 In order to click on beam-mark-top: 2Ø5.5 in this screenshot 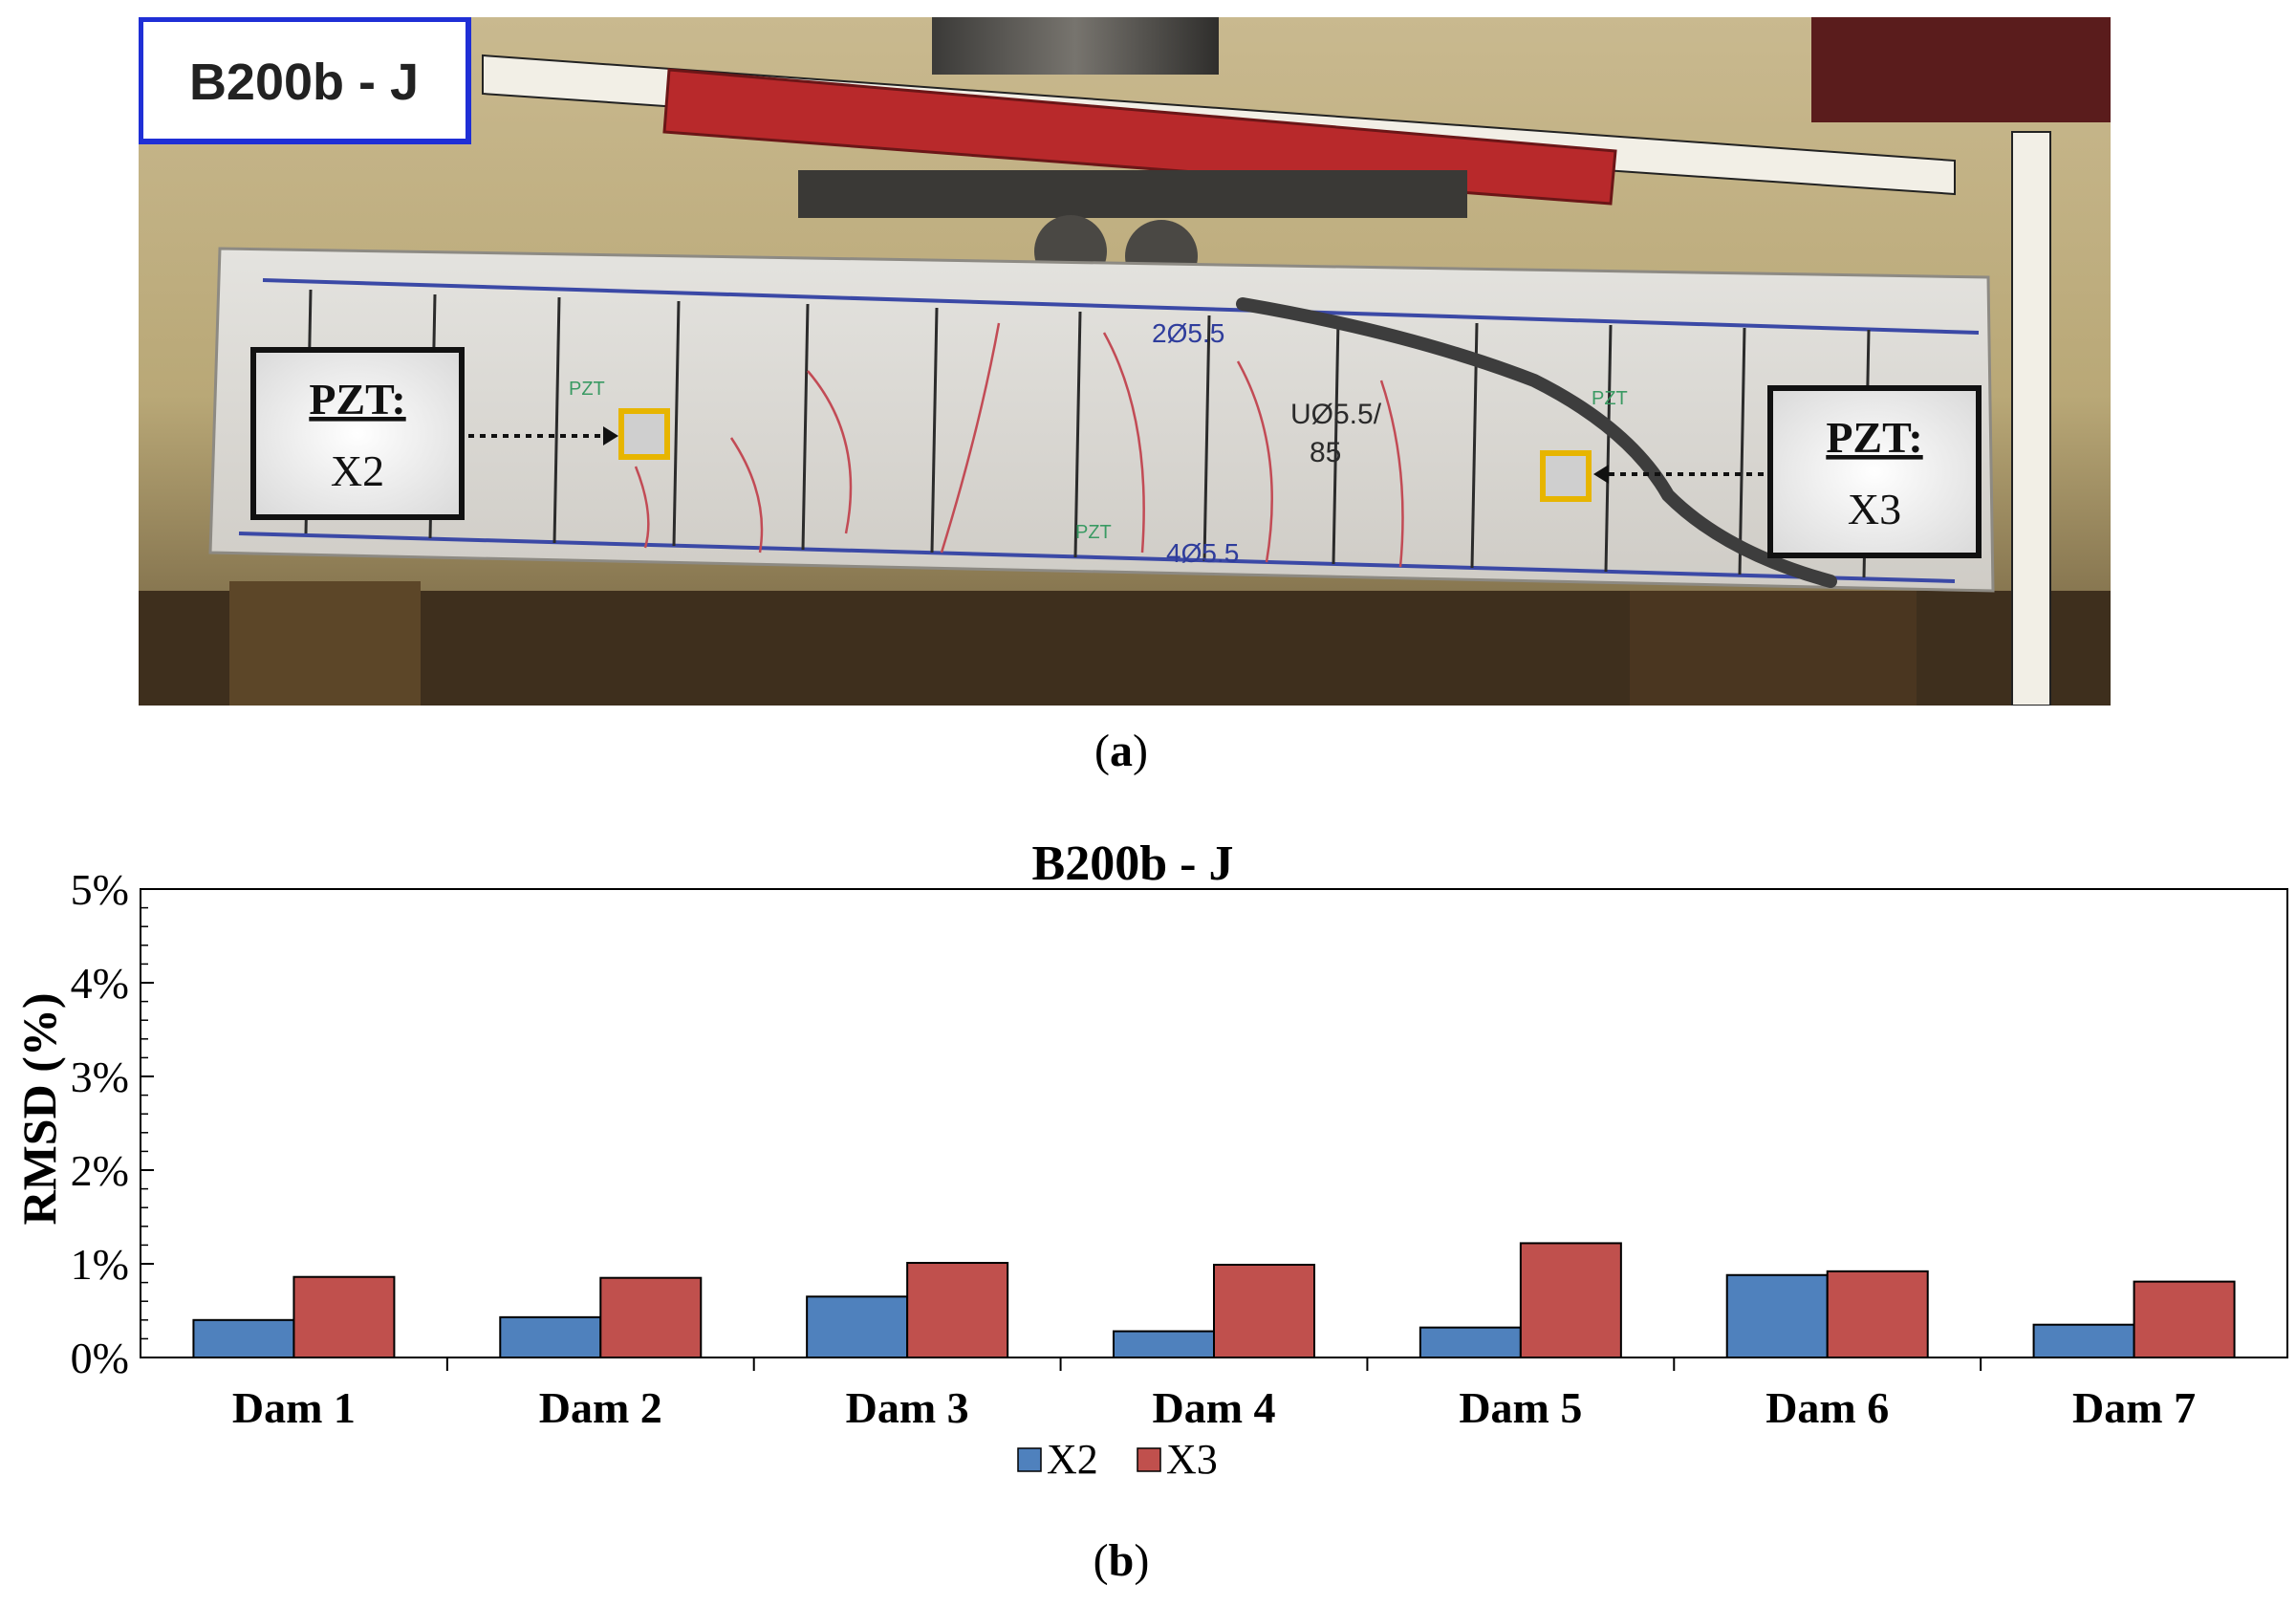, I will do `click(1188, 333)`.